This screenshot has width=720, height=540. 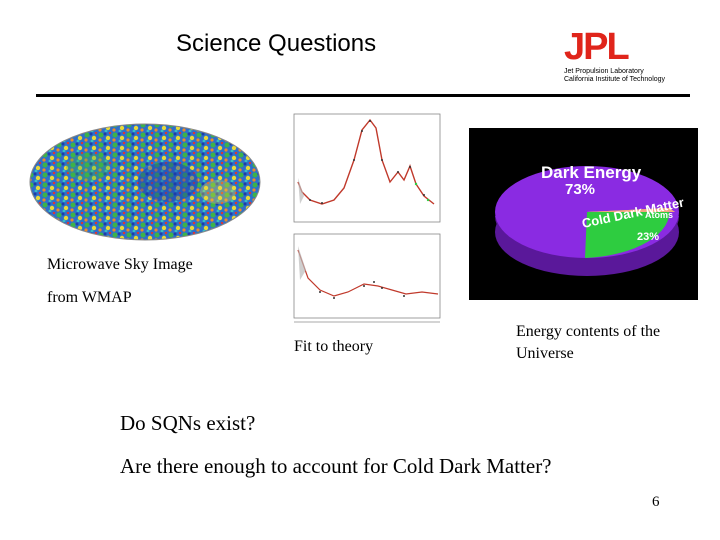 What do you see at coordinates (648, 237) in the screenshot?
I see `pie-value-cold-dark-matter: 23%` at bounding box center [648, 237].